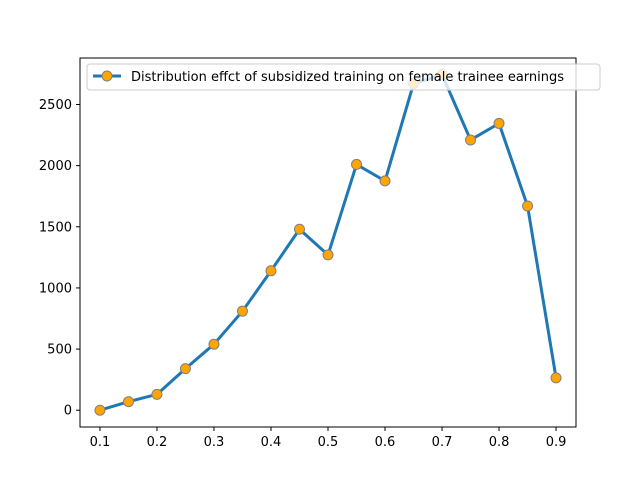 Image resolution: width=640 pixels, height=480 pixels. Describe the element at coordinates (55, 166) in the screenshot. I see `y-tick-label: 2000` at that location.